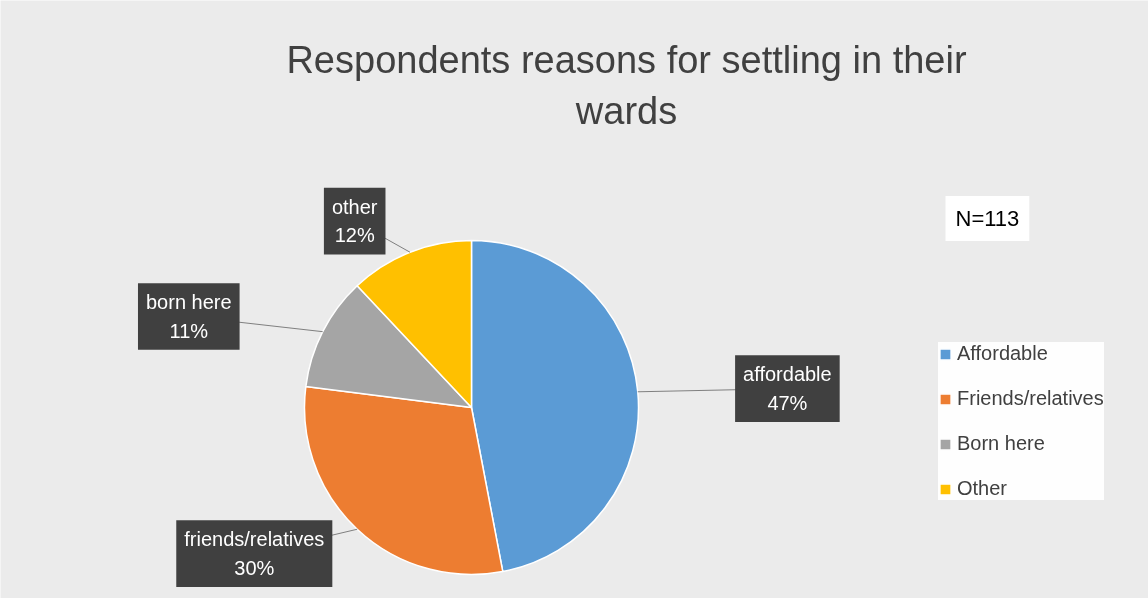 The height and width of the screenshot is (598, 1148). I want to click on legend-label: Friends/relatives, so click(1030, 398).